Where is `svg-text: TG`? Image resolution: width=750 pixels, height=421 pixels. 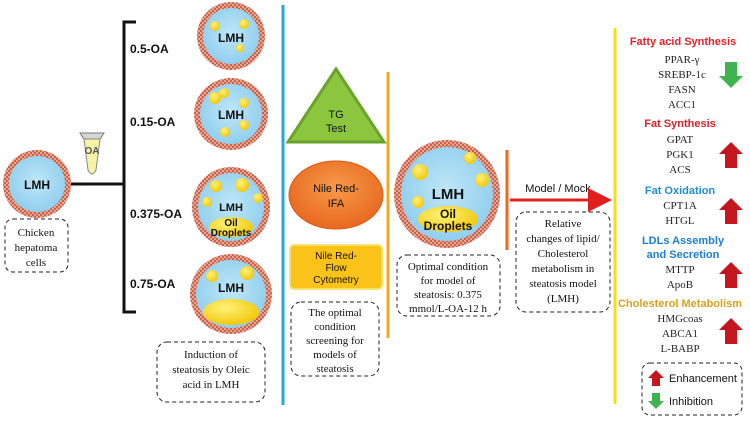 svg-text: TG is located at coordinates (335, 115).